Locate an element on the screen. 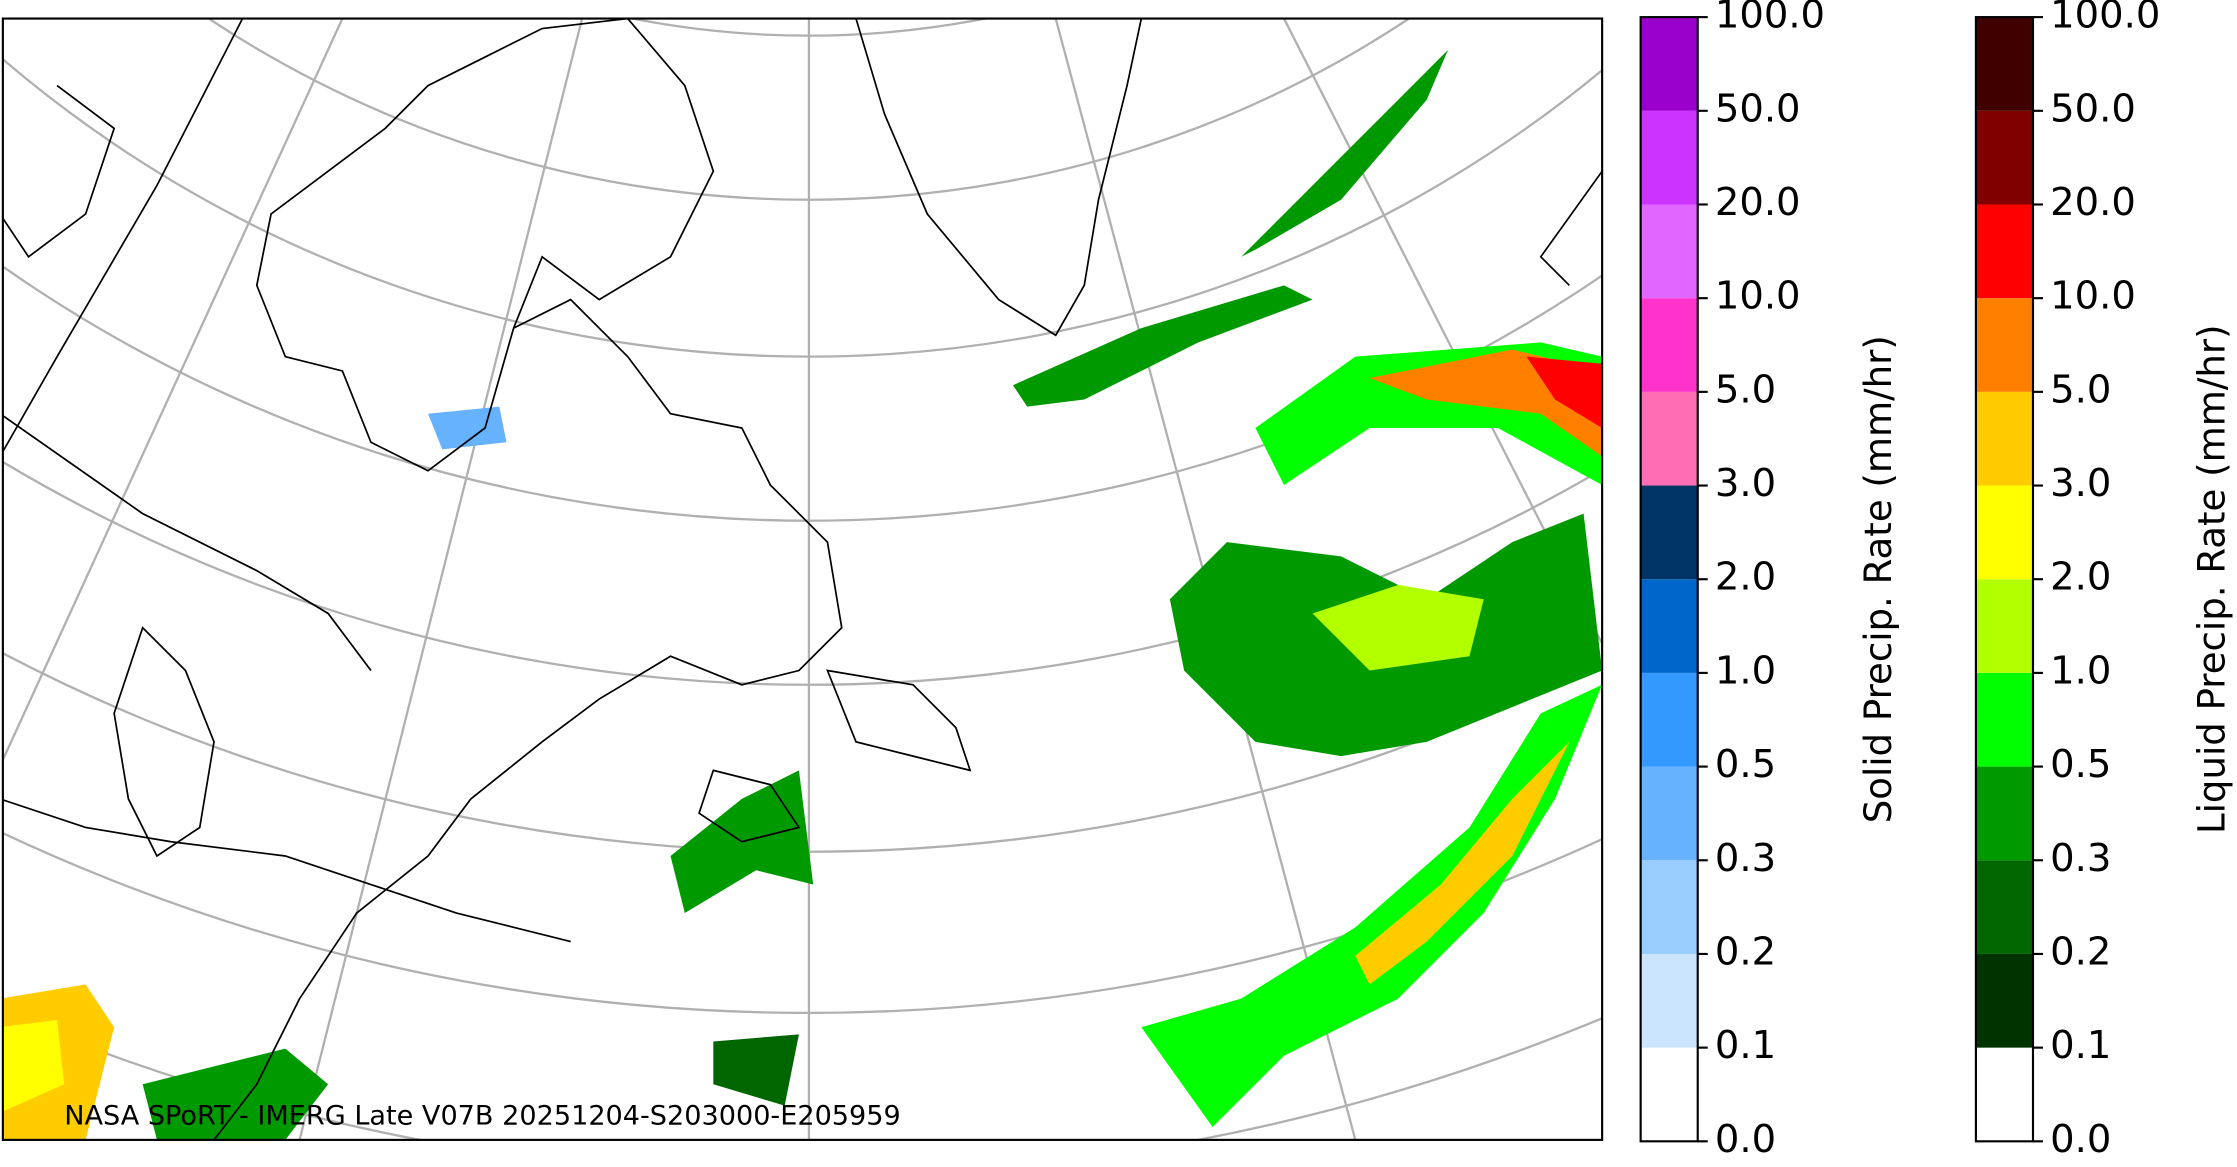  lake is located at coordinates (164, 742).